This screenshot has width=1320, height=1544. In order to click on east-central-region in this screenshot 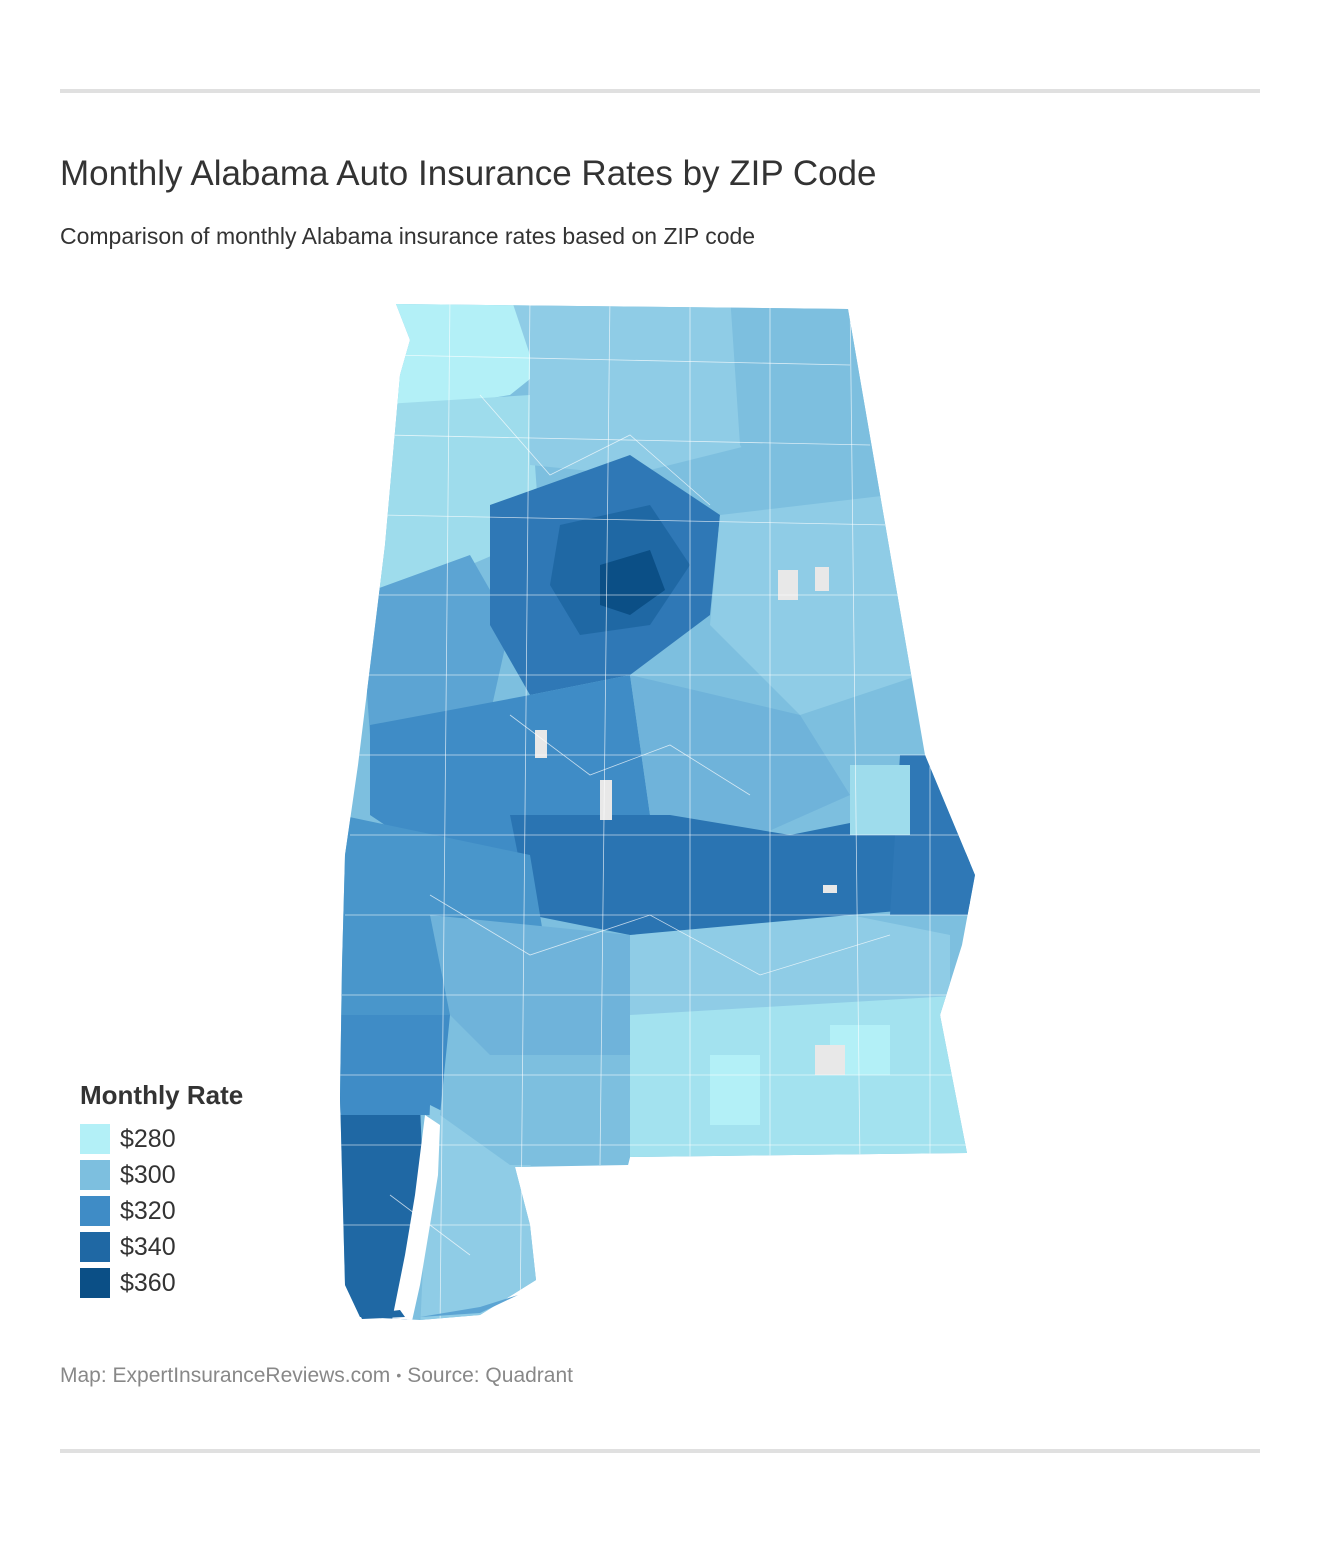, I will do `click(815, 605)`.